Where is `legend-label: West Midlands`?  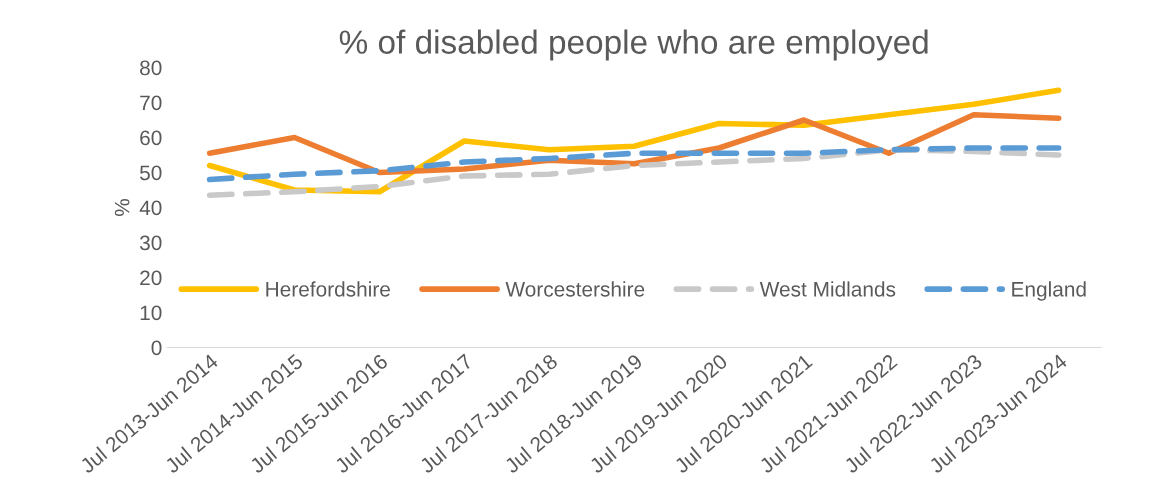
legend-label: West Midlands is located at coordinates (827, 289).